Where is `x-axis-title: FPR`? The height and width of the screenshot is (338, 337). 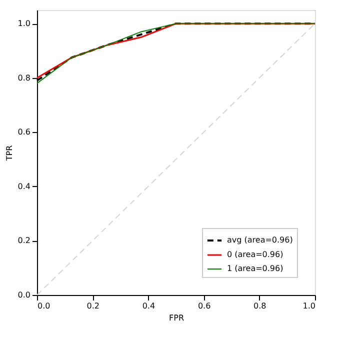
x-axis-title: FPR is located at coordinates (176, 318).